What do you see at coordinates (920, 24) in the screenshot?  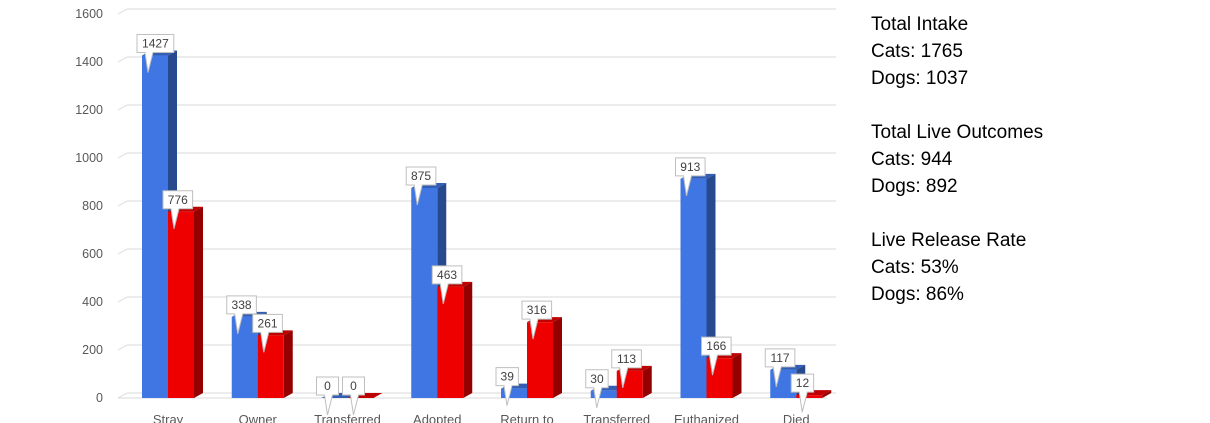 I see `intake-title: Total Intake` at bounding box center [920, 24].